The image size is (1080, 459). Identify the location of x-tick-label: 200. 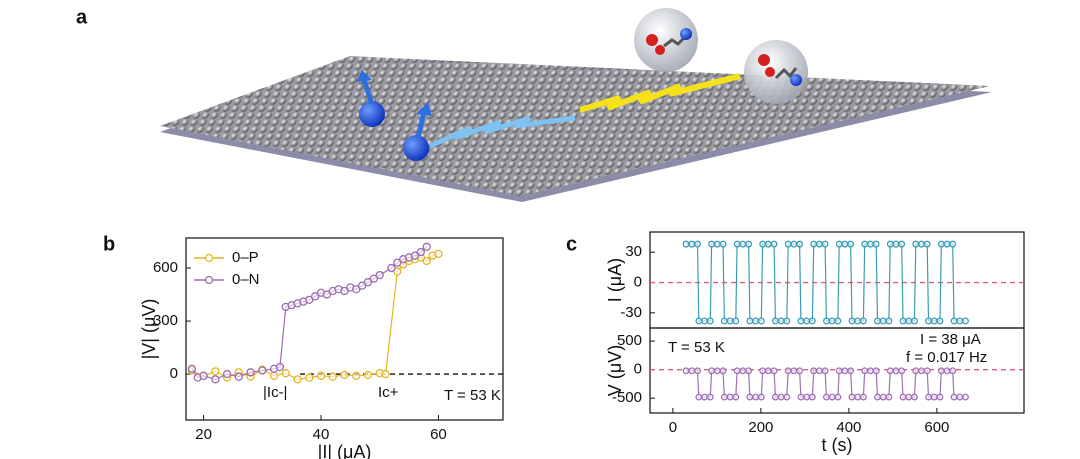
(760, 427).